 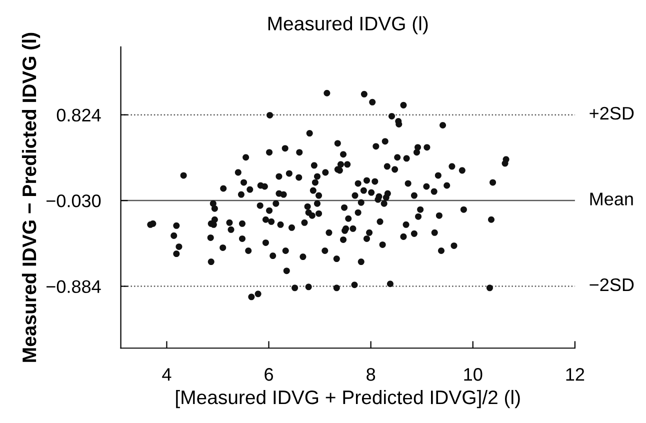 I want to click on x-tick-label: 12, so click(x=575, y=374).